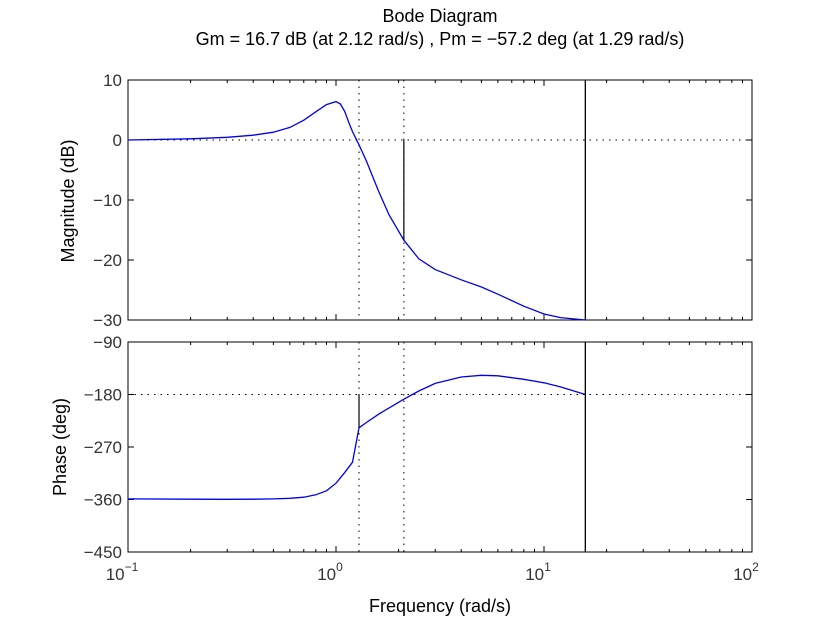 This screenshot has width=830, height=625. I want to click on y-tick-label: −270, so click(103, 447).